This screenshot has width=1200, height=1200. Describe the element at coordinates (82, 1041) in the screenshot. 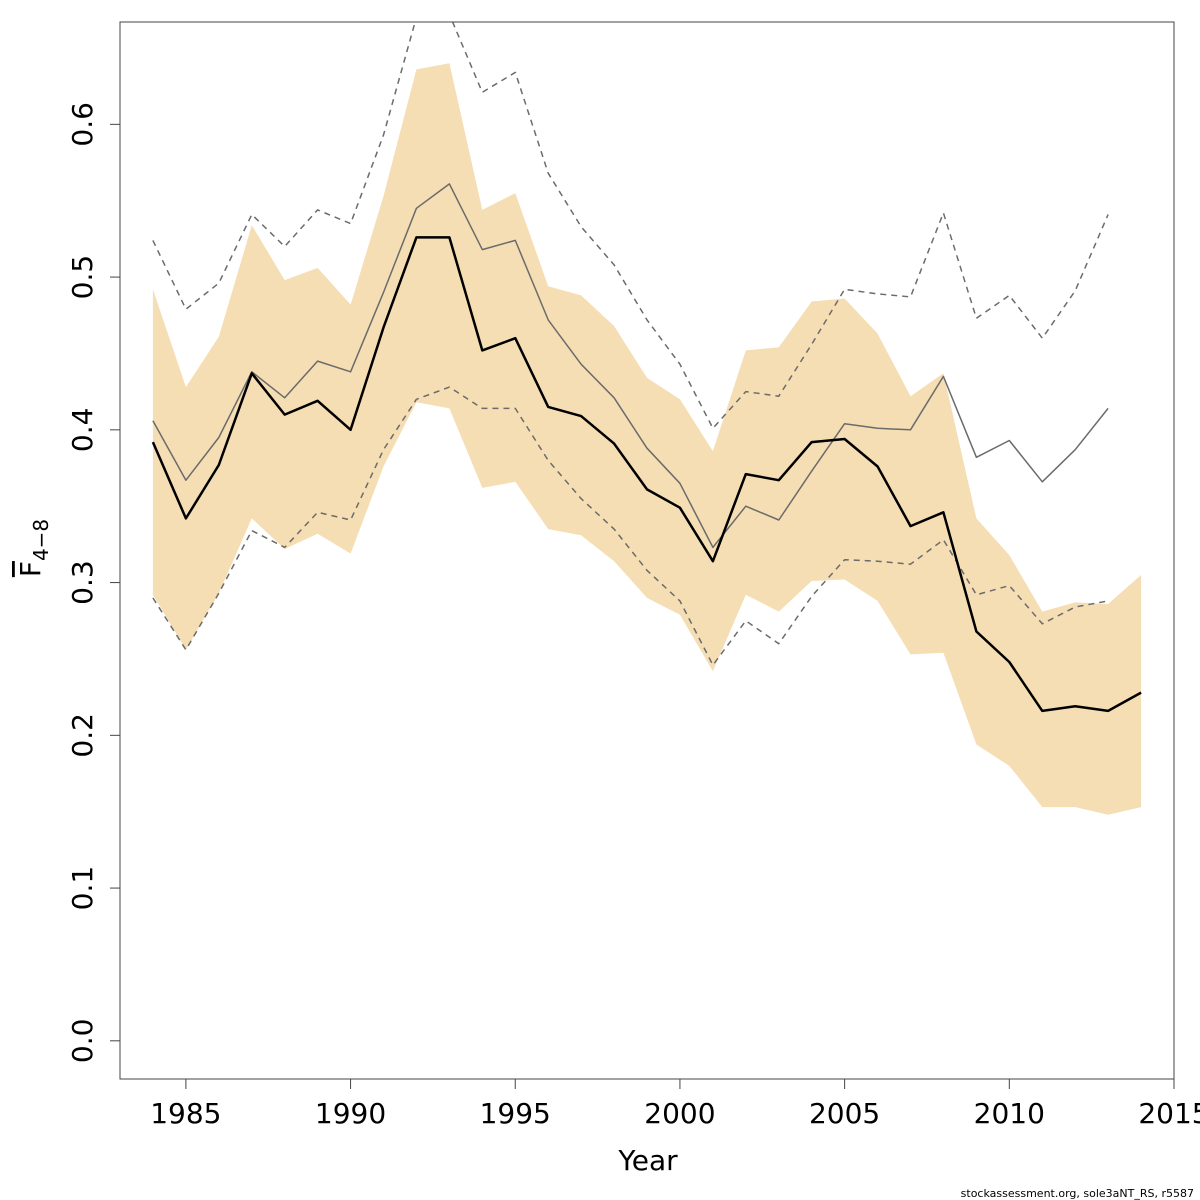

I see `y-tick-label: 0.0` at that location.